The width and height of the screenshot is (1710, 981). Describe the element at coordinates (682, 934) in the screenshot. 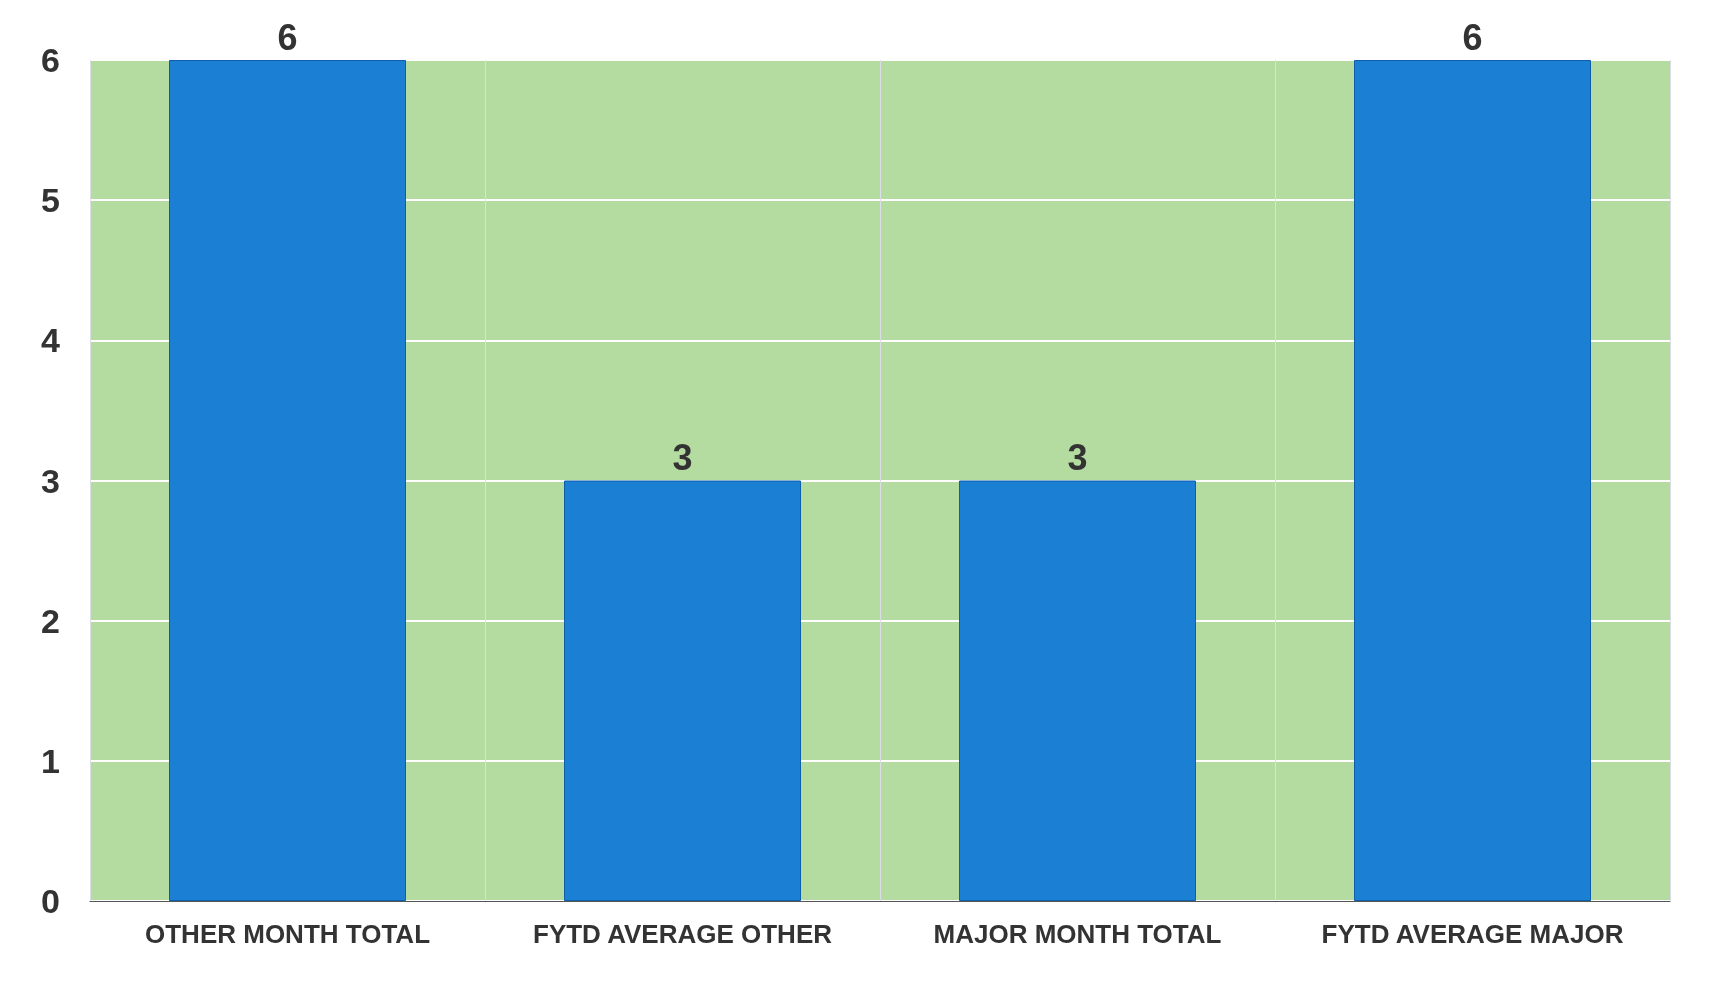

I see `x-tick-label: FYTD AVERAGE OTHER` at that location.